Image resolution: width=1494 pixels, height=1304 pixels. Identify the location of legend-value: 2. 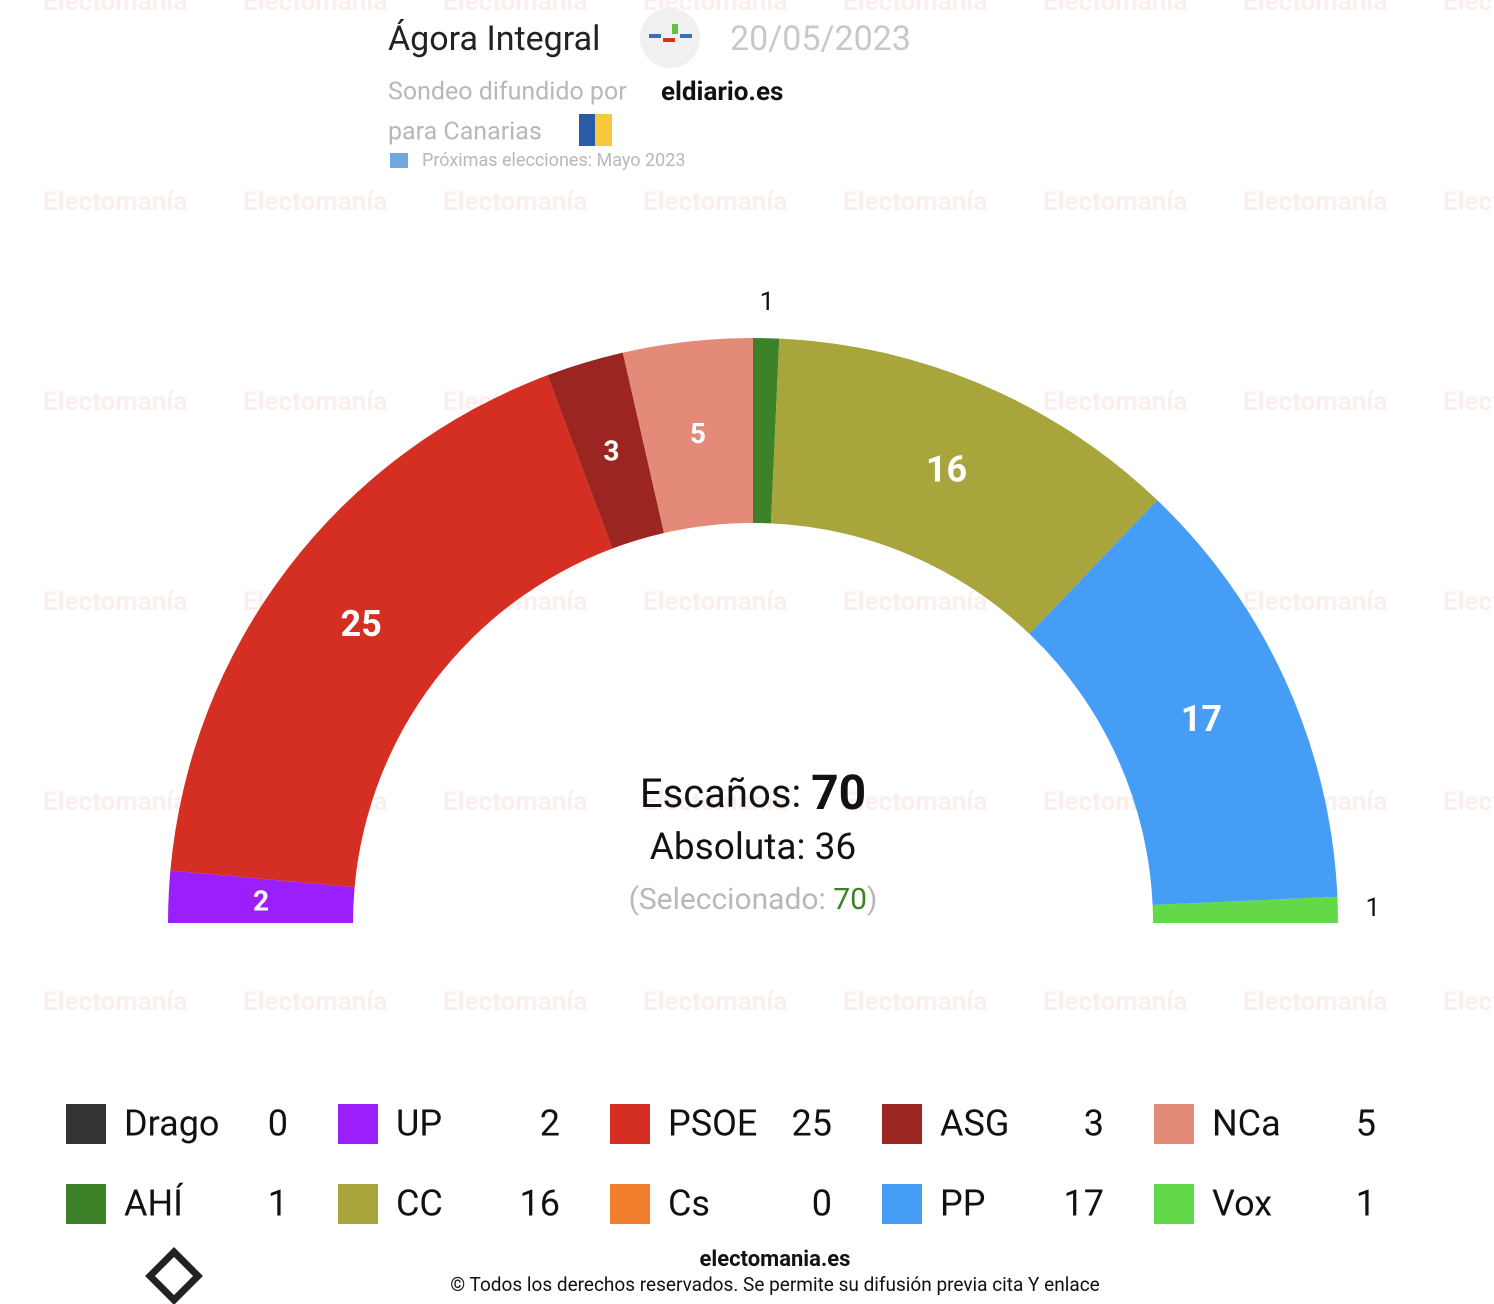
(550, 1124).